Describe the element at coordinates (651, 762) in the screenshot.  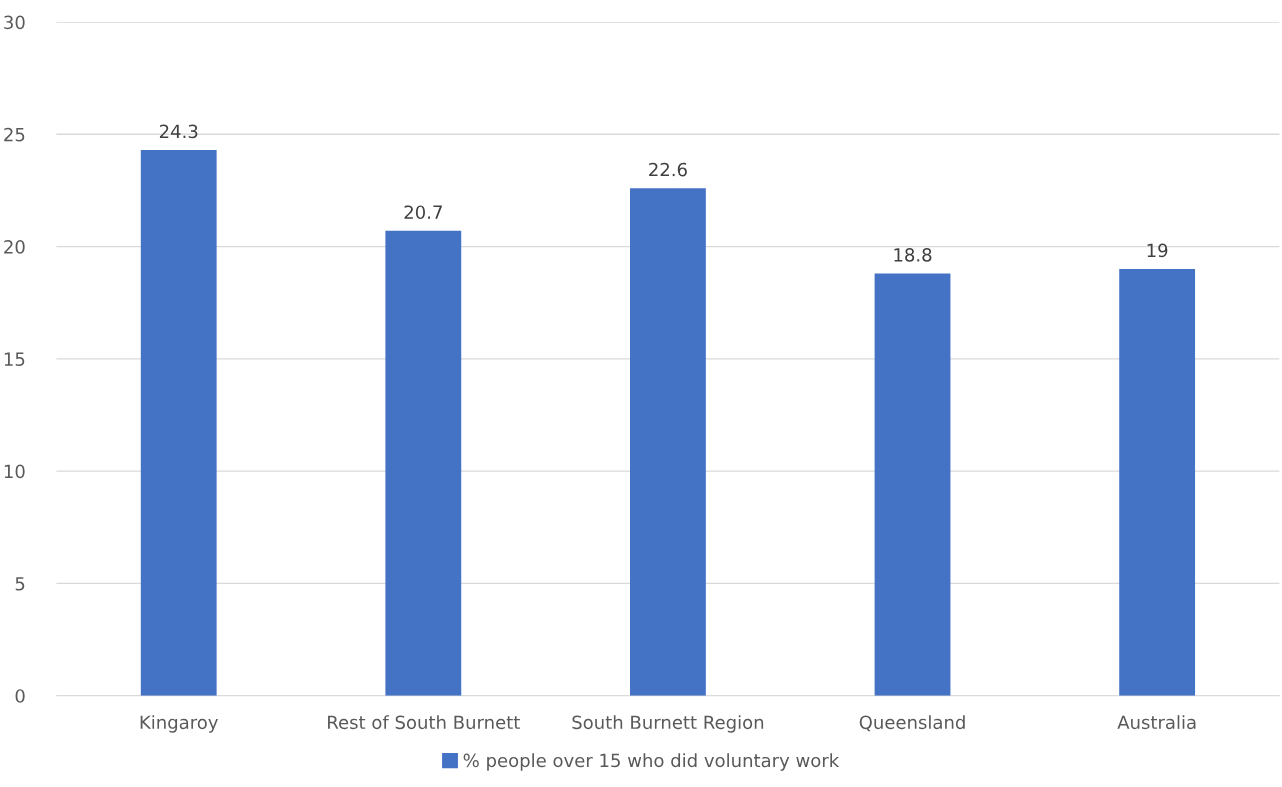
I see `legend-label: % people over 15 who did voluntary work` at that location.